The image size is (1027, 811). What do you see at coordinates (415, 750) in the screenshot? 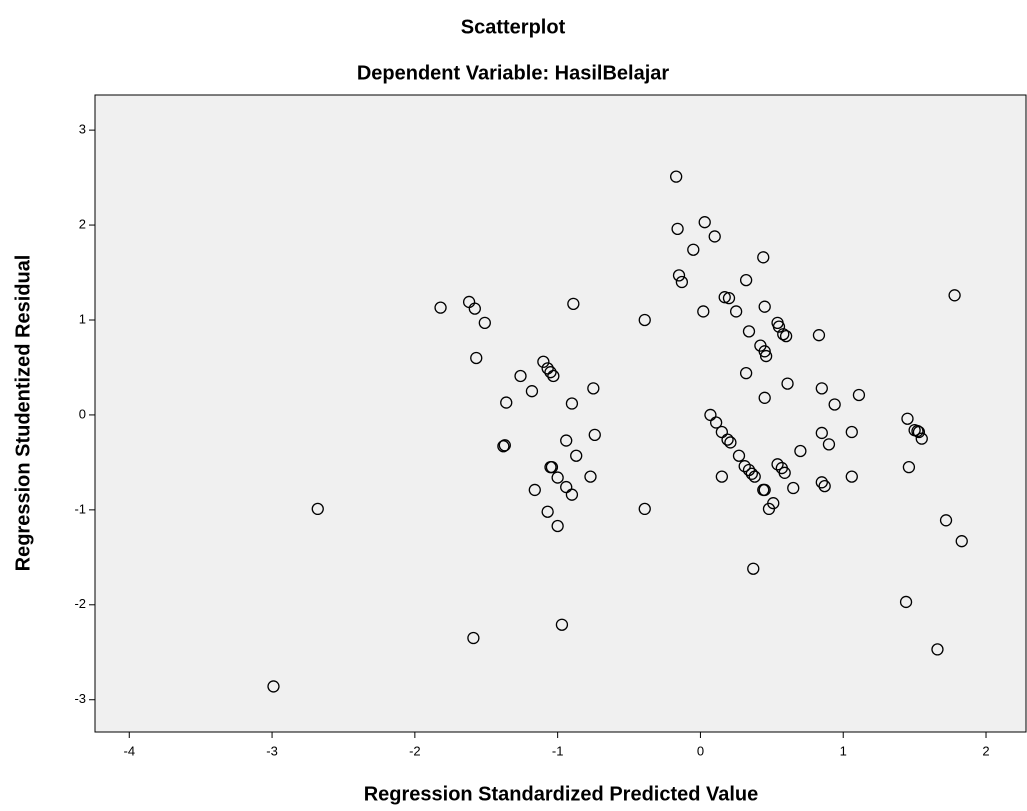
I see `x-tick-label: -2` at bounding box center [415, 750].